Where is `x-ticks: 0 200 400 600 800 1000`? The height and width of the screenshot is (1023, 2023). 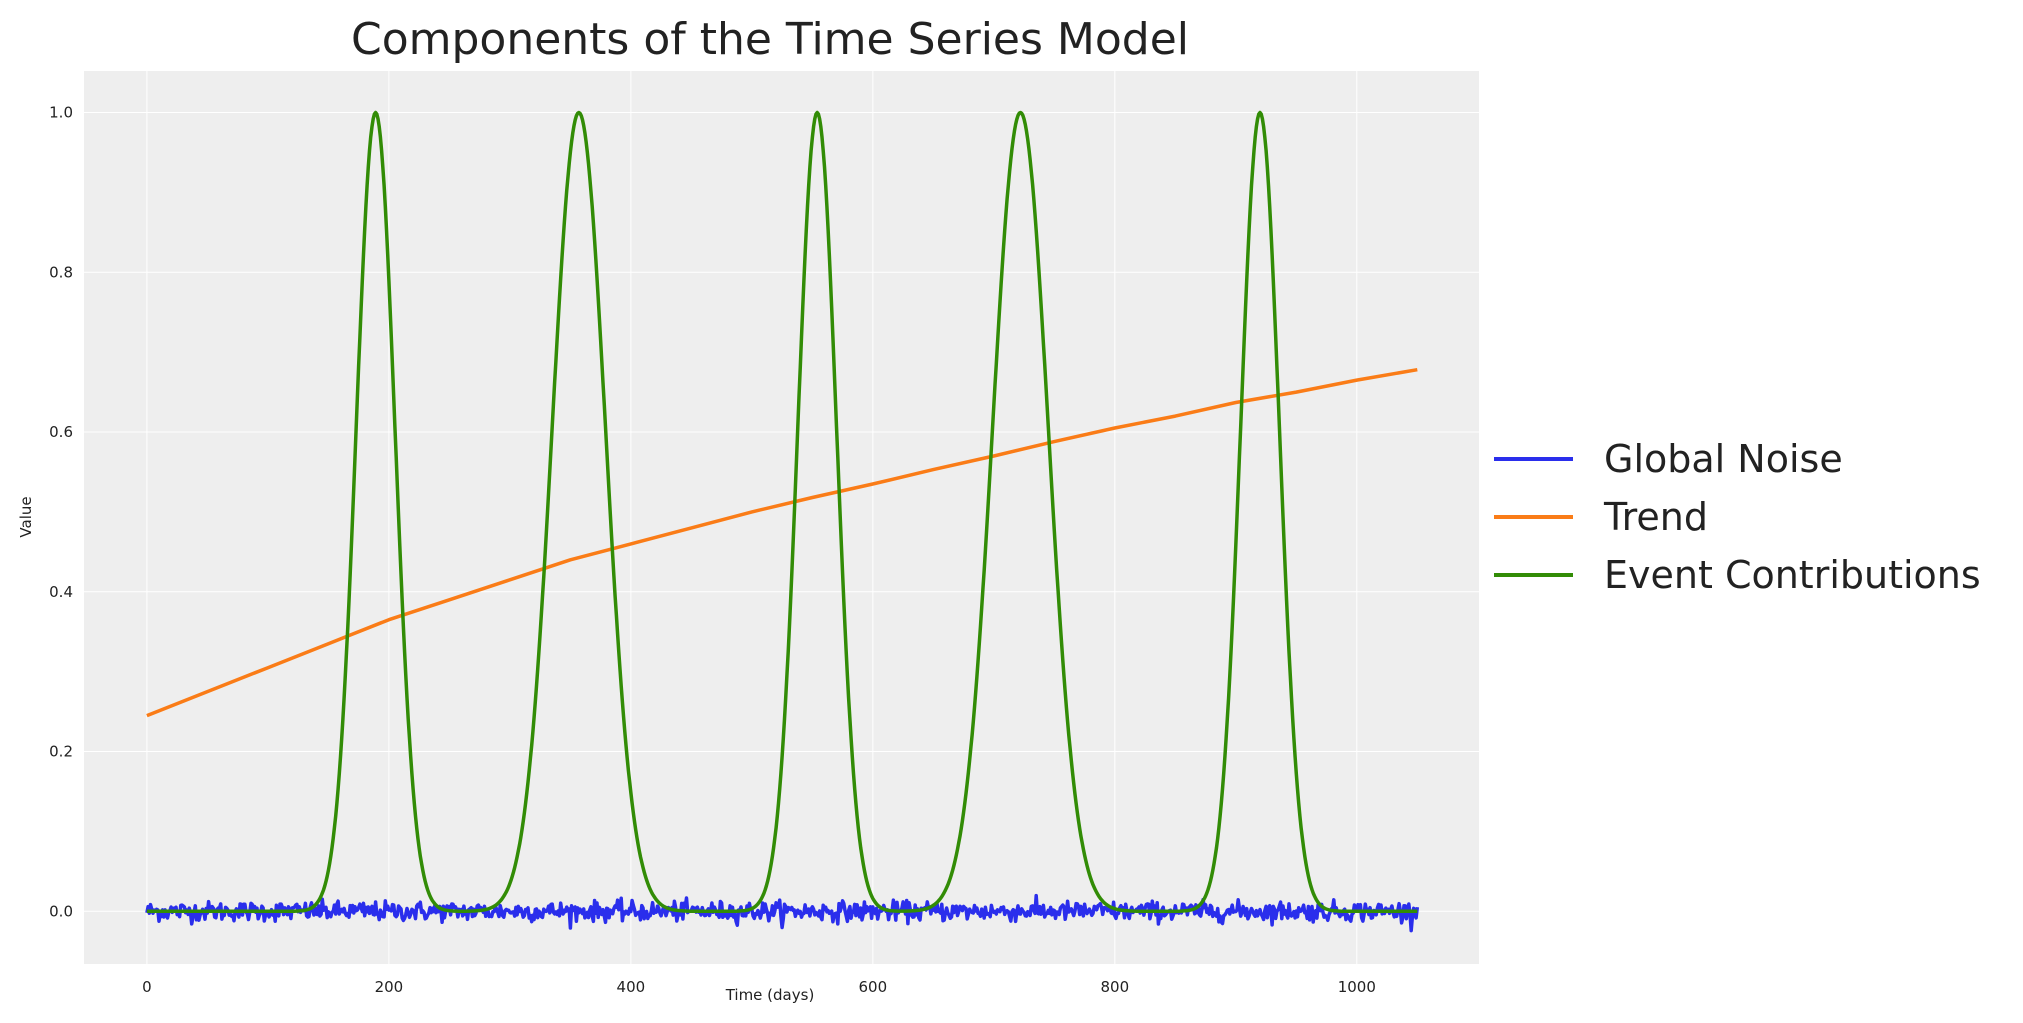
x-ticks: 0 200 400 600 800 1000 is located at coordinates (759, 987).